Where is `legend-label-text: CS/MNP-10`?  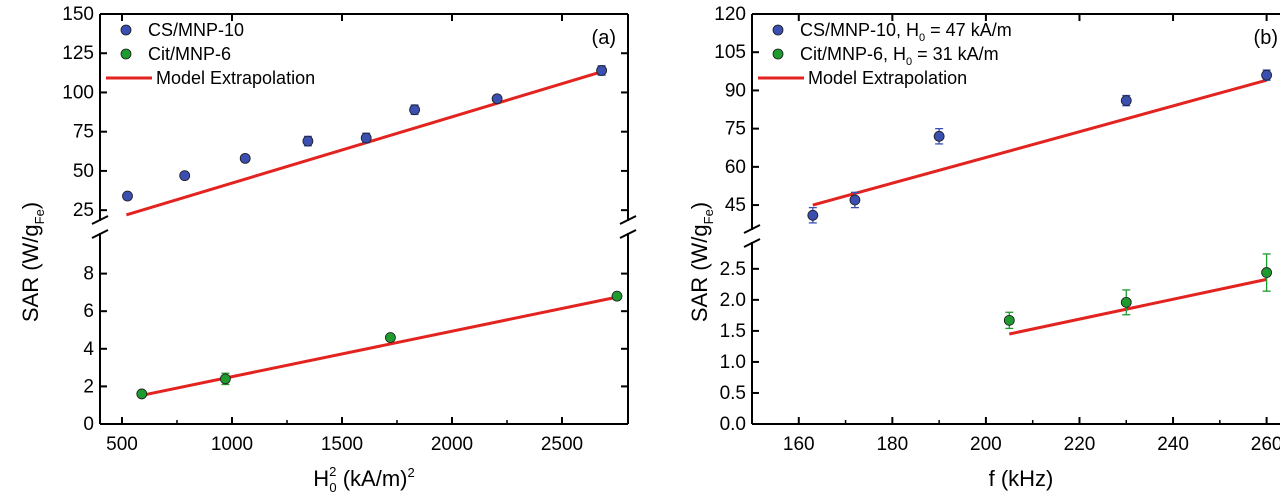
legend-label-text: CS/MNP-10 is located at coordinates (196, 30).